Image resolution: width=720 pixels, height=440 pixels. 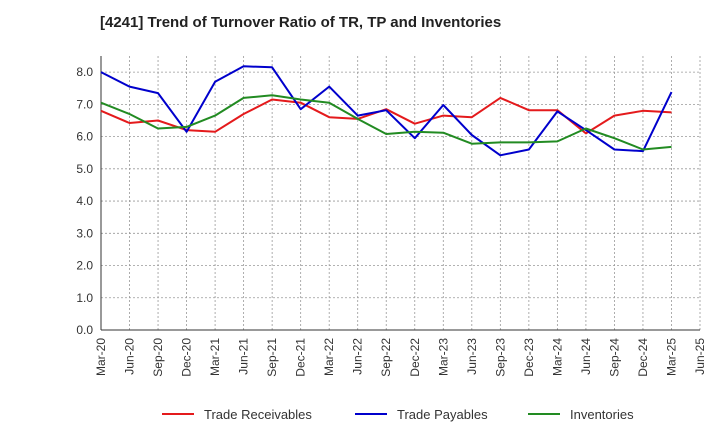 I want to click on legend-label-trade-payables: Trade Payables, so click(x=442, y=414).